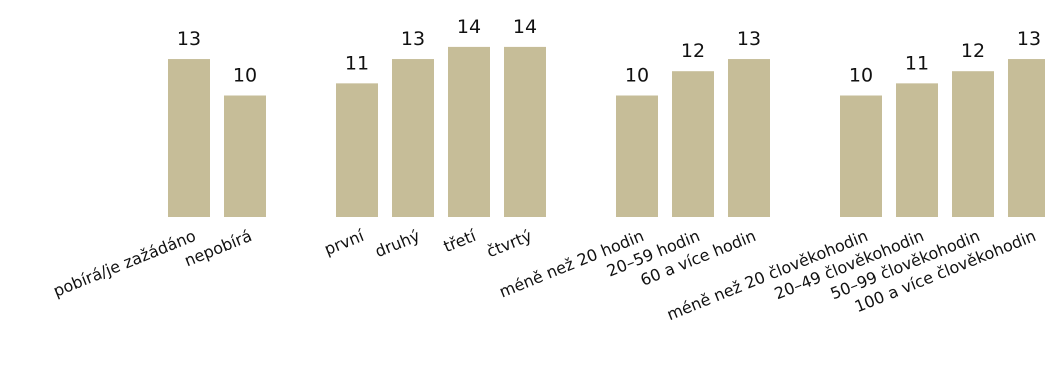  What do you see at coordinates (397, 243) in the screenshot?
I see `category-label: druhý` at bounding box center [397, 243].